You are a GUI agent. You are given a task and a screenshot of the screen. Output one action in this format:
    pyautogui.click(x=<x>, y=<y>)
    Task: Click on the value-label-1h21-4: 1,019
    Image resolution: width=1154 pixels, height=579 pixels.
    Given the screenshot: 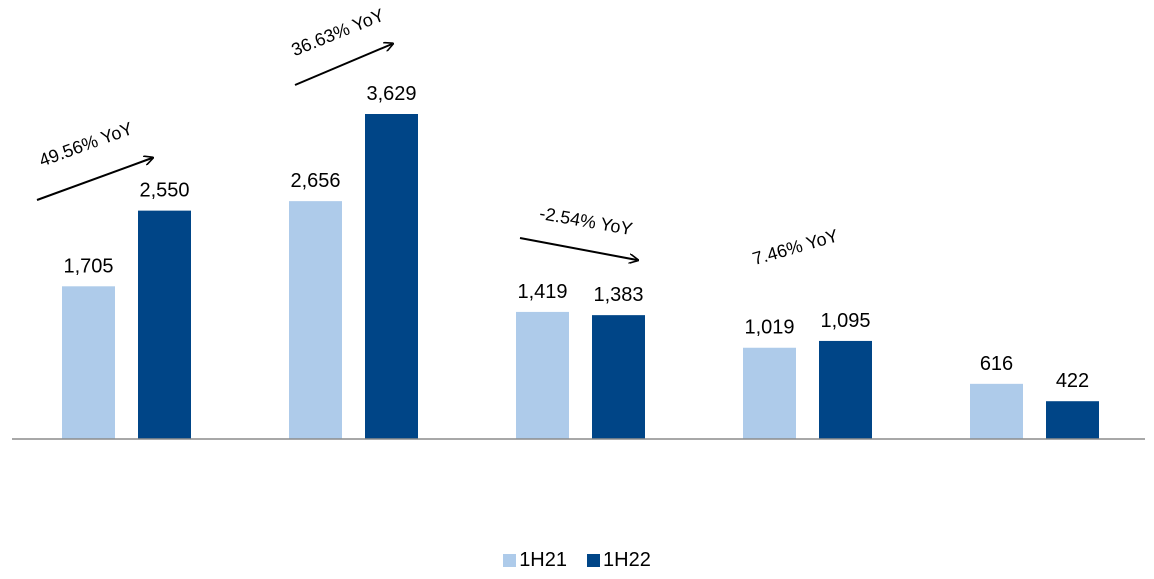 What is the action you would take?
    pyautogui.click(x=769, y=328)
    